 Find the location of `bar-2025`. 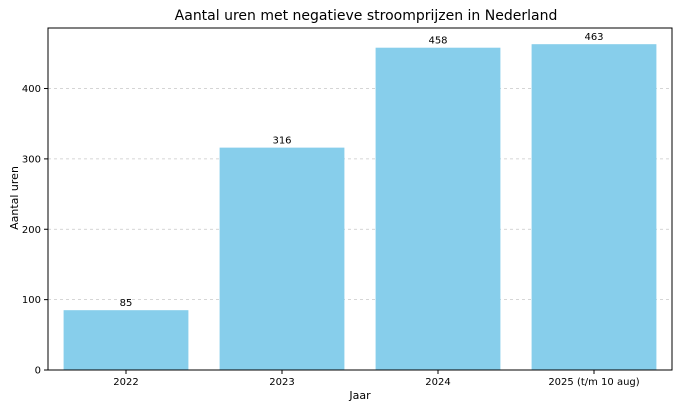

bar-2025 is located at coordinates (594, 207).